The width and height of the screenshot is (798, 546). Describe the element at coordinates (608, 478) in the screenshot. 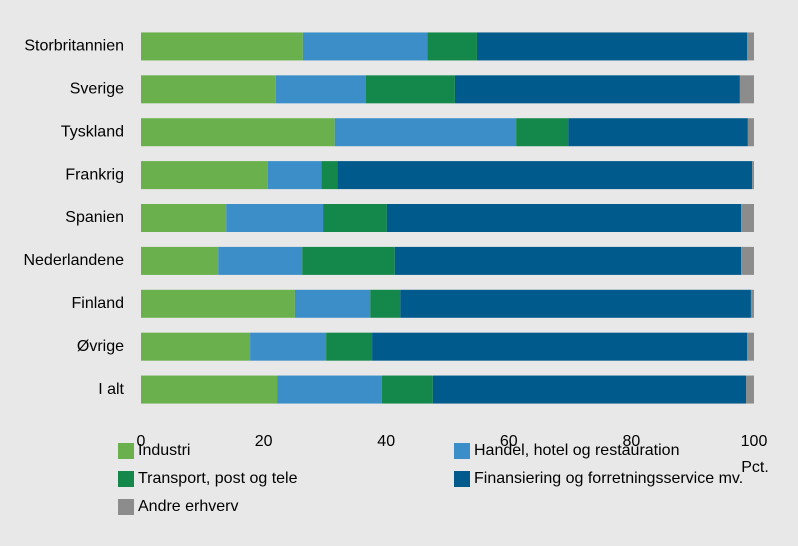

I see `legend-label: Finansiering og forretningsservice mv.` at that location.